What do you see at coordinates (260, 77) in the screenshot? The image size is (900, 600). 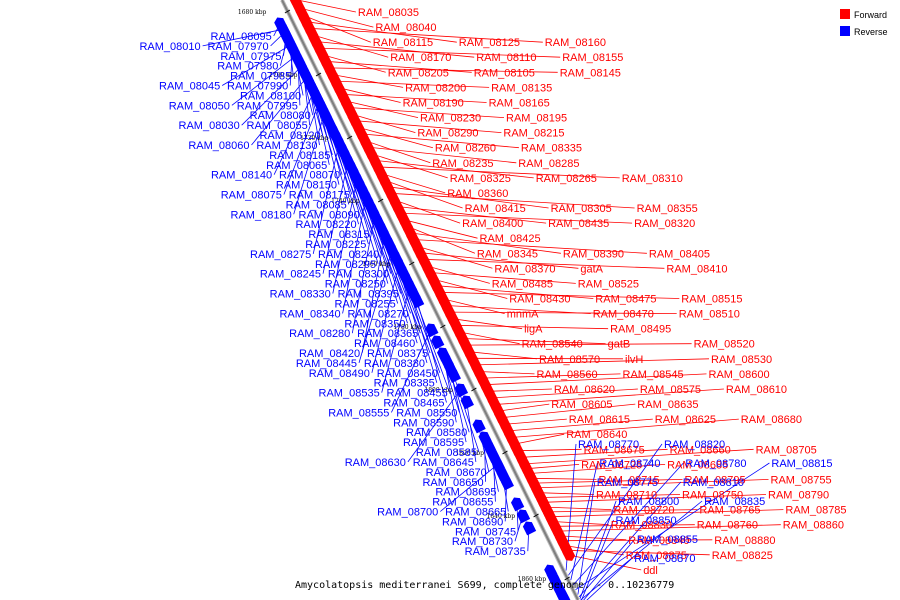 I see `gene-label: RAM_07985` at bounding box center [260, 77].